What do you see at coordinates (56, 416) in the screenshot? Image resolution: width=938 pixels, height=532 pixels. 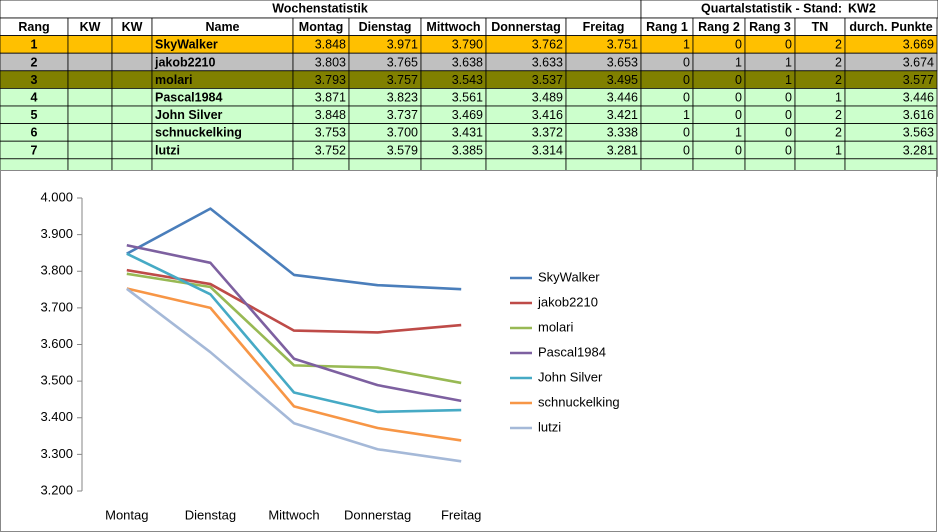 I see `y-tick-label: 3.400` at bounding box center [56, 416].